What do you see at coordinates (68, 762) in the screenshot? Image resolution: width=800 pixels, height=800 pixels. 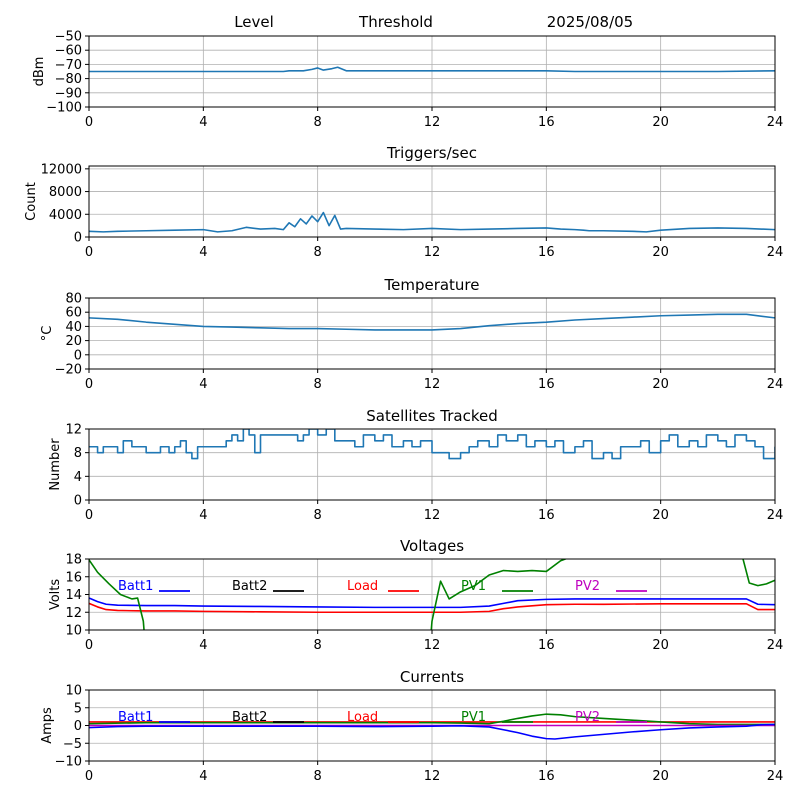 I see `y-tick-label: −10` at bounding box center [68, 762].